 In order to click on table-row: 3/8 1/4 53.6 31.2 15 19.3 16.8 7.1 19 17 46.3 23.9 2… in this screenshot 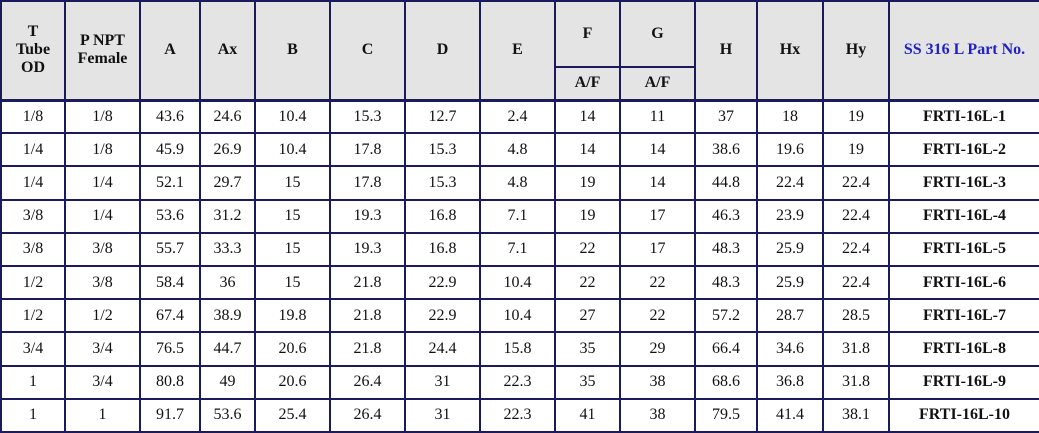, I will do `click(519, 216)`.